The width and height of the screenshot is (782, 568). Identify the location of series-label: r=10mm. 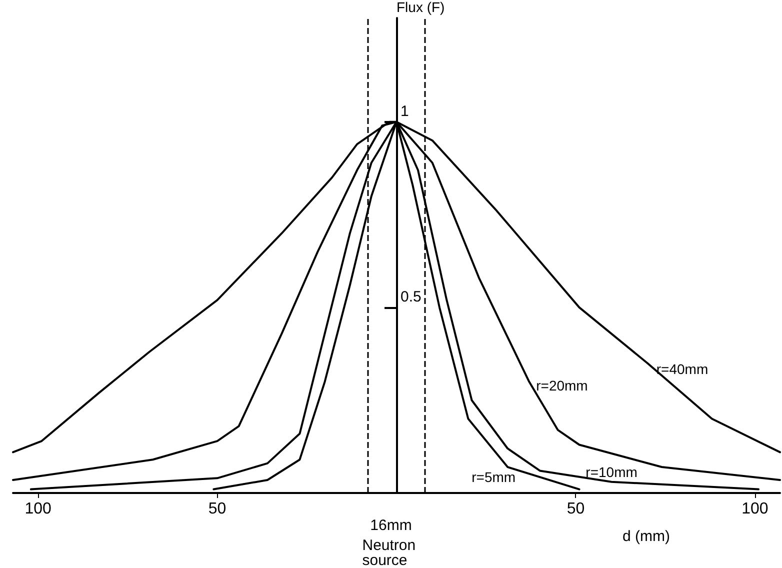
(612, 472).